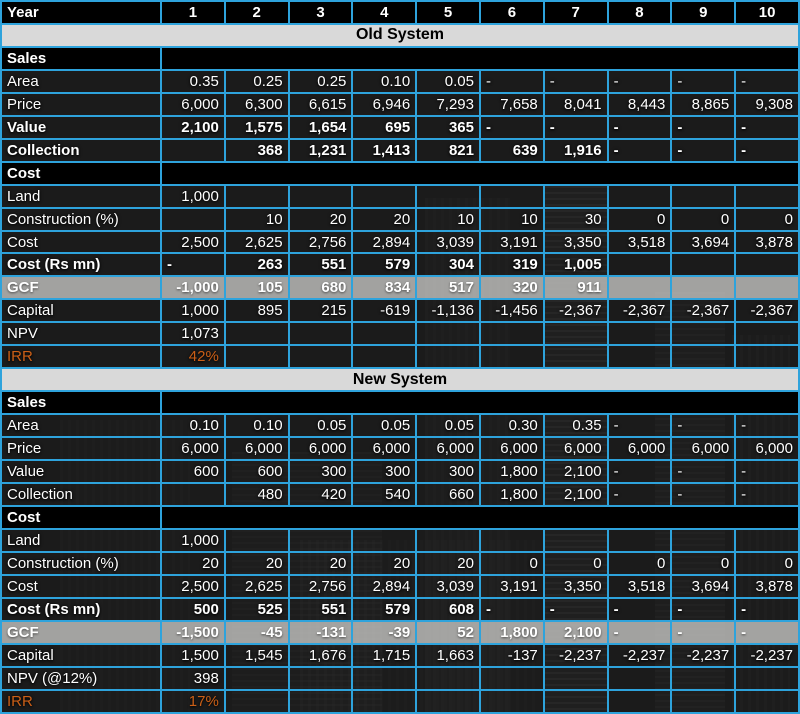 The width and height of the screenshot is (800, 714). I want to click on value-cell: 320, so click(511, 288).